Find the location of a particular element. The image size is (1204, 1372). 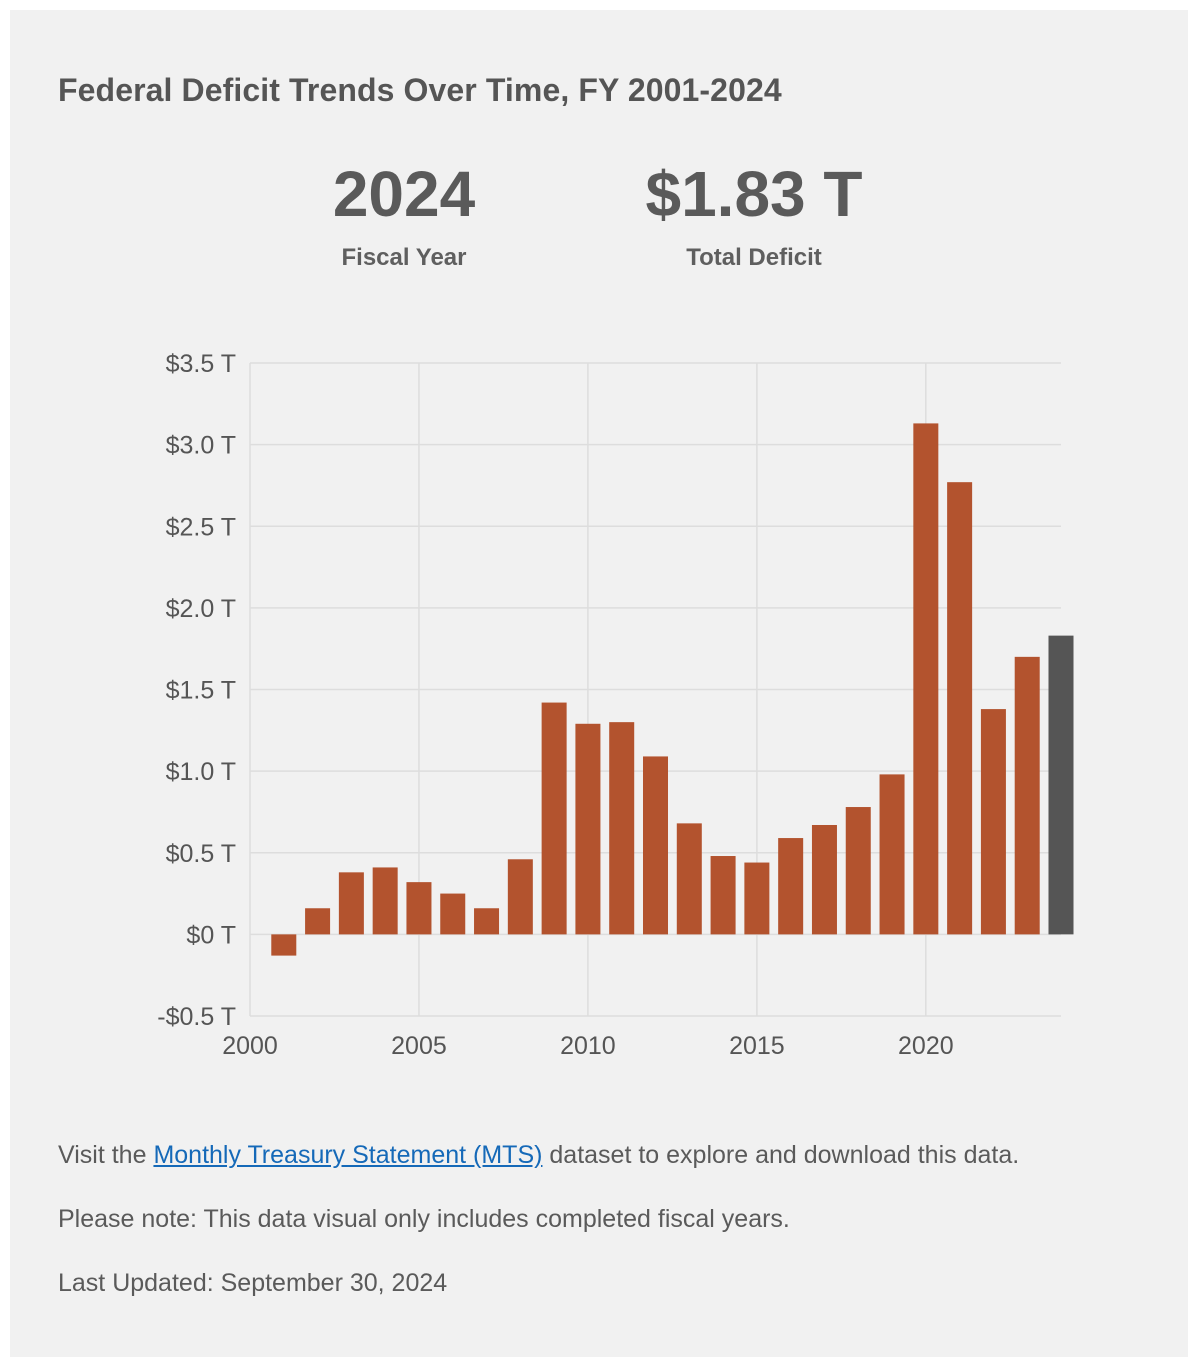

y-tick-label: $3.5 T is located at coordinates (201, 364).